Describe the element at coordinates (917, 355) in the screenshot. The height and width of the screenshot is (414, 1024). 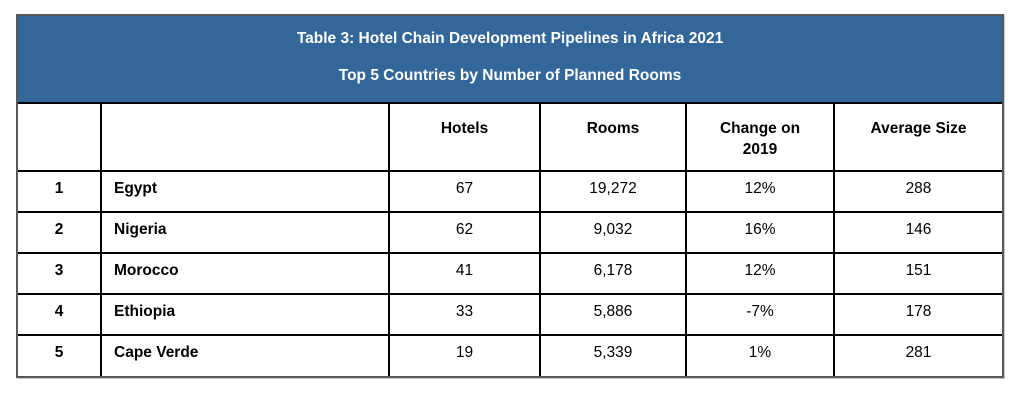
I see `average-size-cell: 281` at that location.